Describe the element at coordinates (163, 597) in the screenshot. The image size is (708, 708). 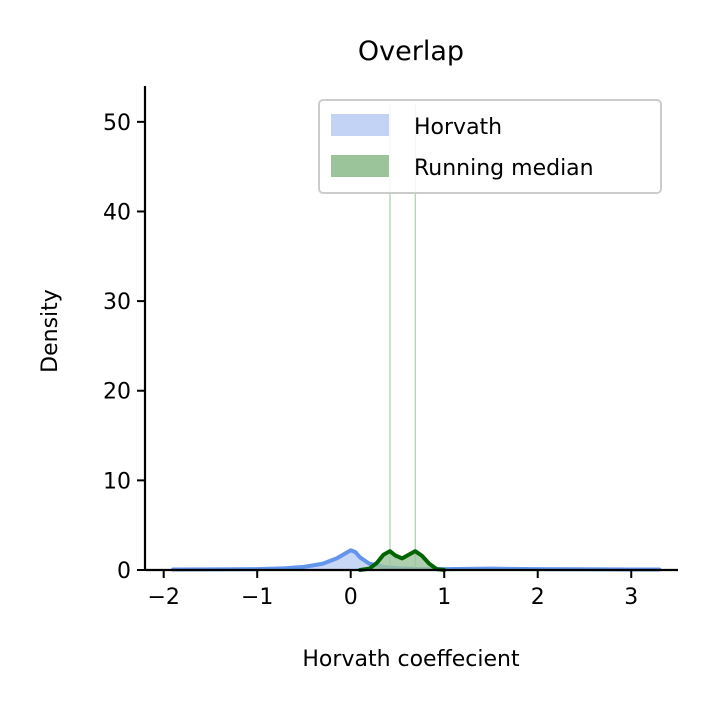
I see `x-tick-label: −2` at that location.